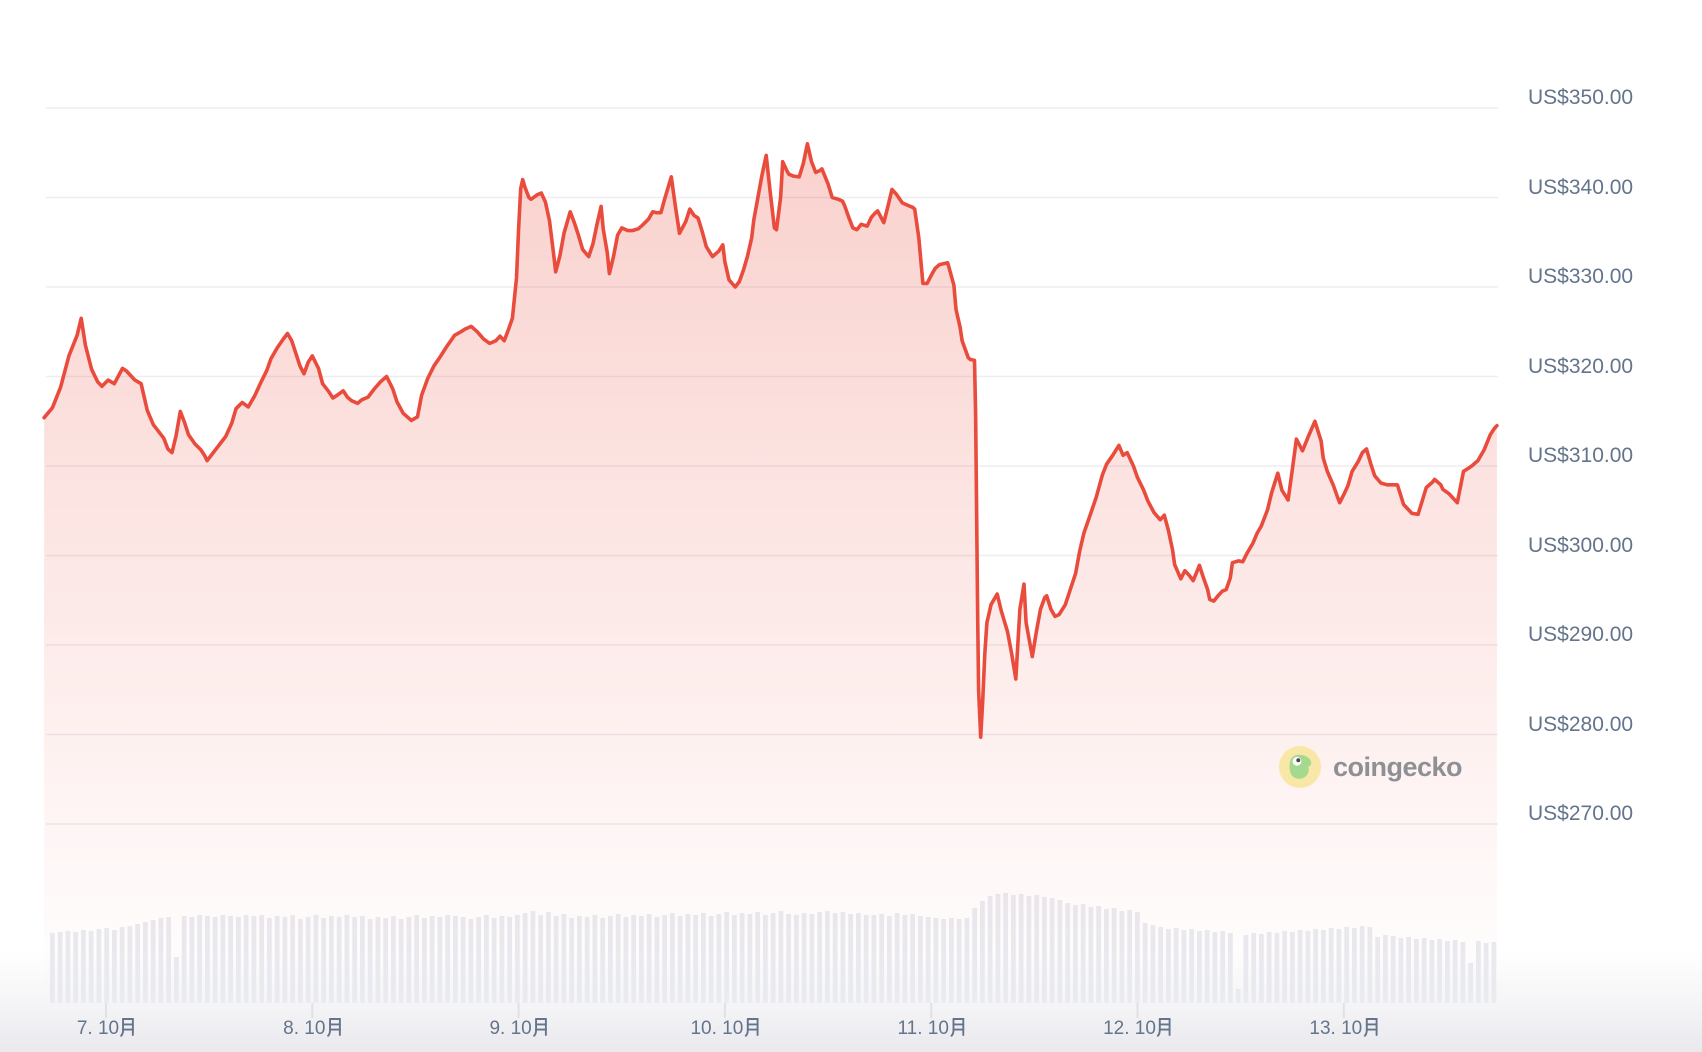 The height and width of the screenshot is (1052, 1702). I want to click on x-axis-label: 10. 10, so click(724, 1029).